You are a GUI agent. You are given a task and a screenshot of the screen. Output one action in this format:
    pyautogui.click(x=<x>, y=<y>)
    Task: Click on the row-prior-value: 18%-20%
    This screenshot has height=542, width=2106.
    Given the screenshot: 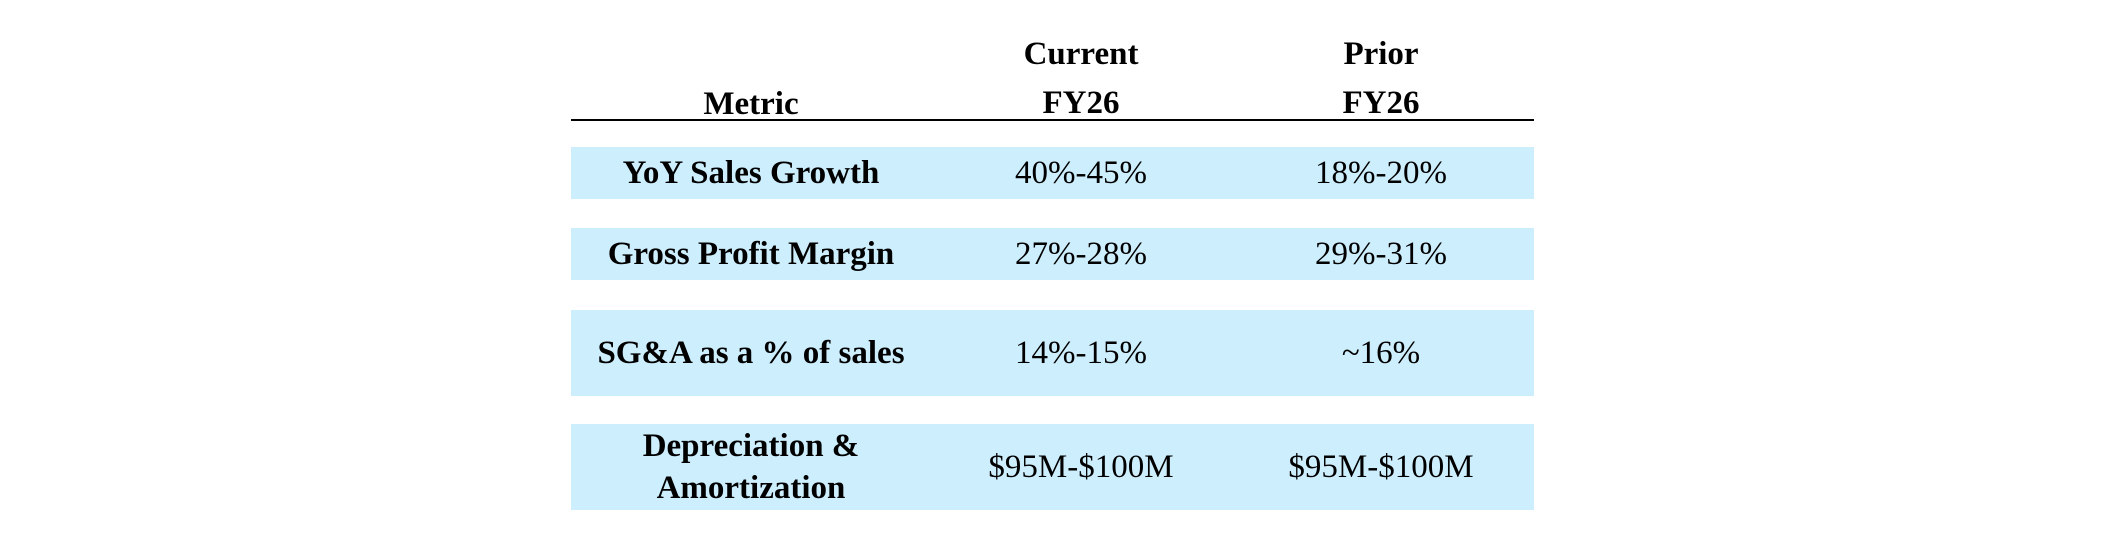 What is the action you would take?
    pyautogui.click(x=1381, y=173)
    